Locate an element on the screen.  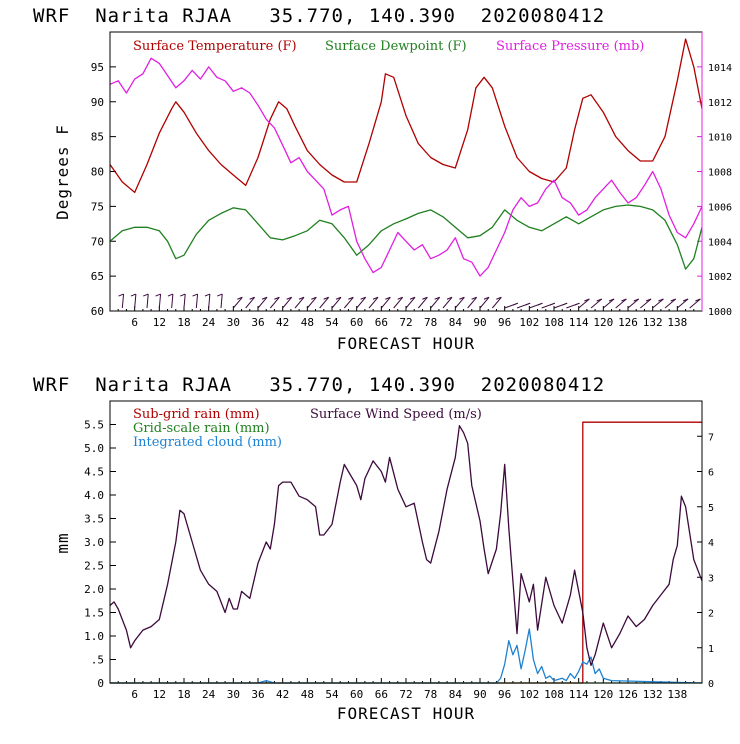
top-x-tick-label: 30 is located at coordinates (233, 322).